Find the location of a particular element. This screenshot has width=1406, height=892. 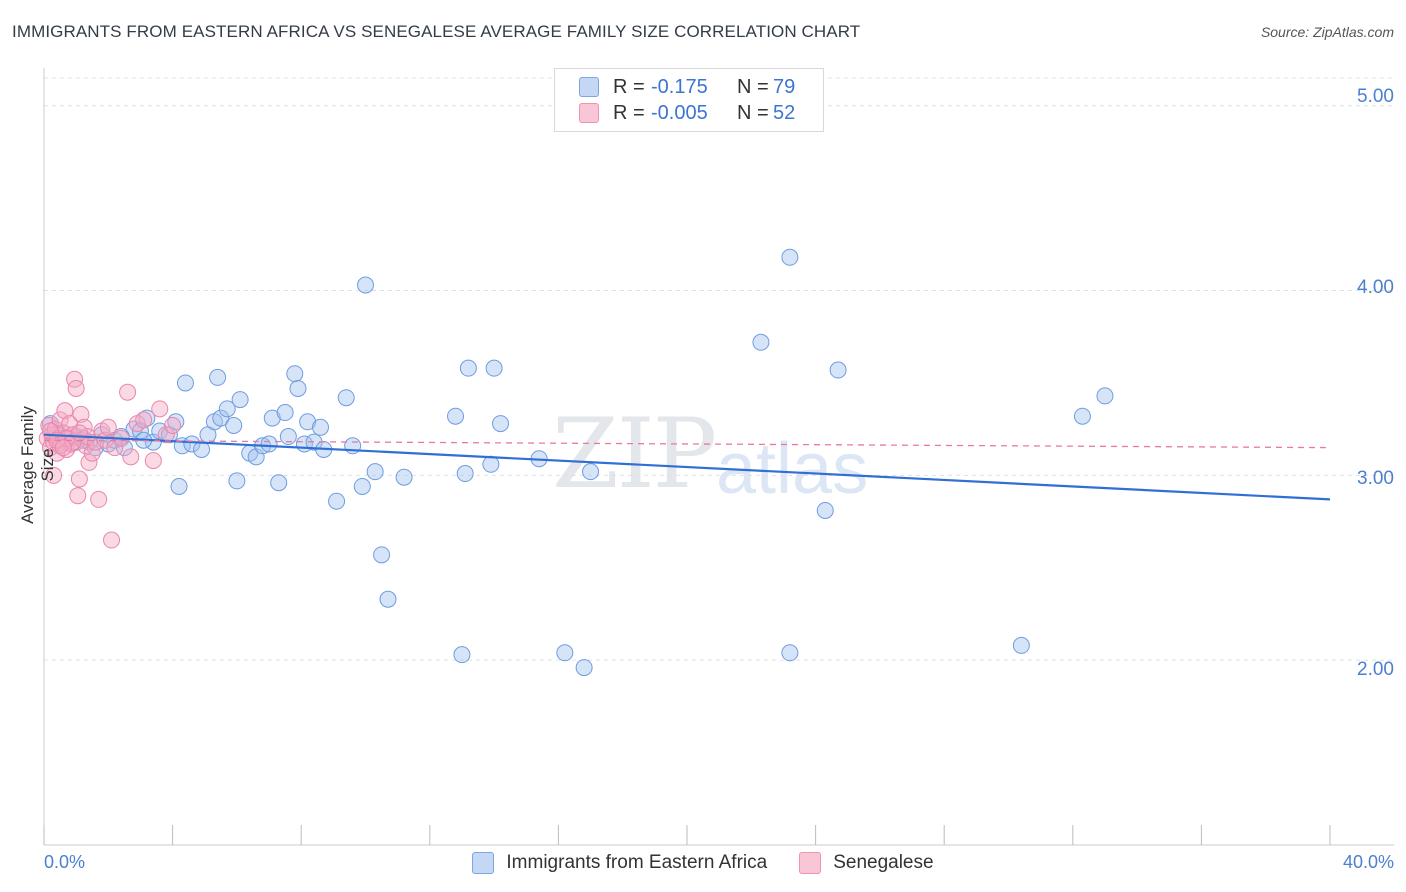

series-label-senegalese: Senegalese is located at coordinates (883, 862).